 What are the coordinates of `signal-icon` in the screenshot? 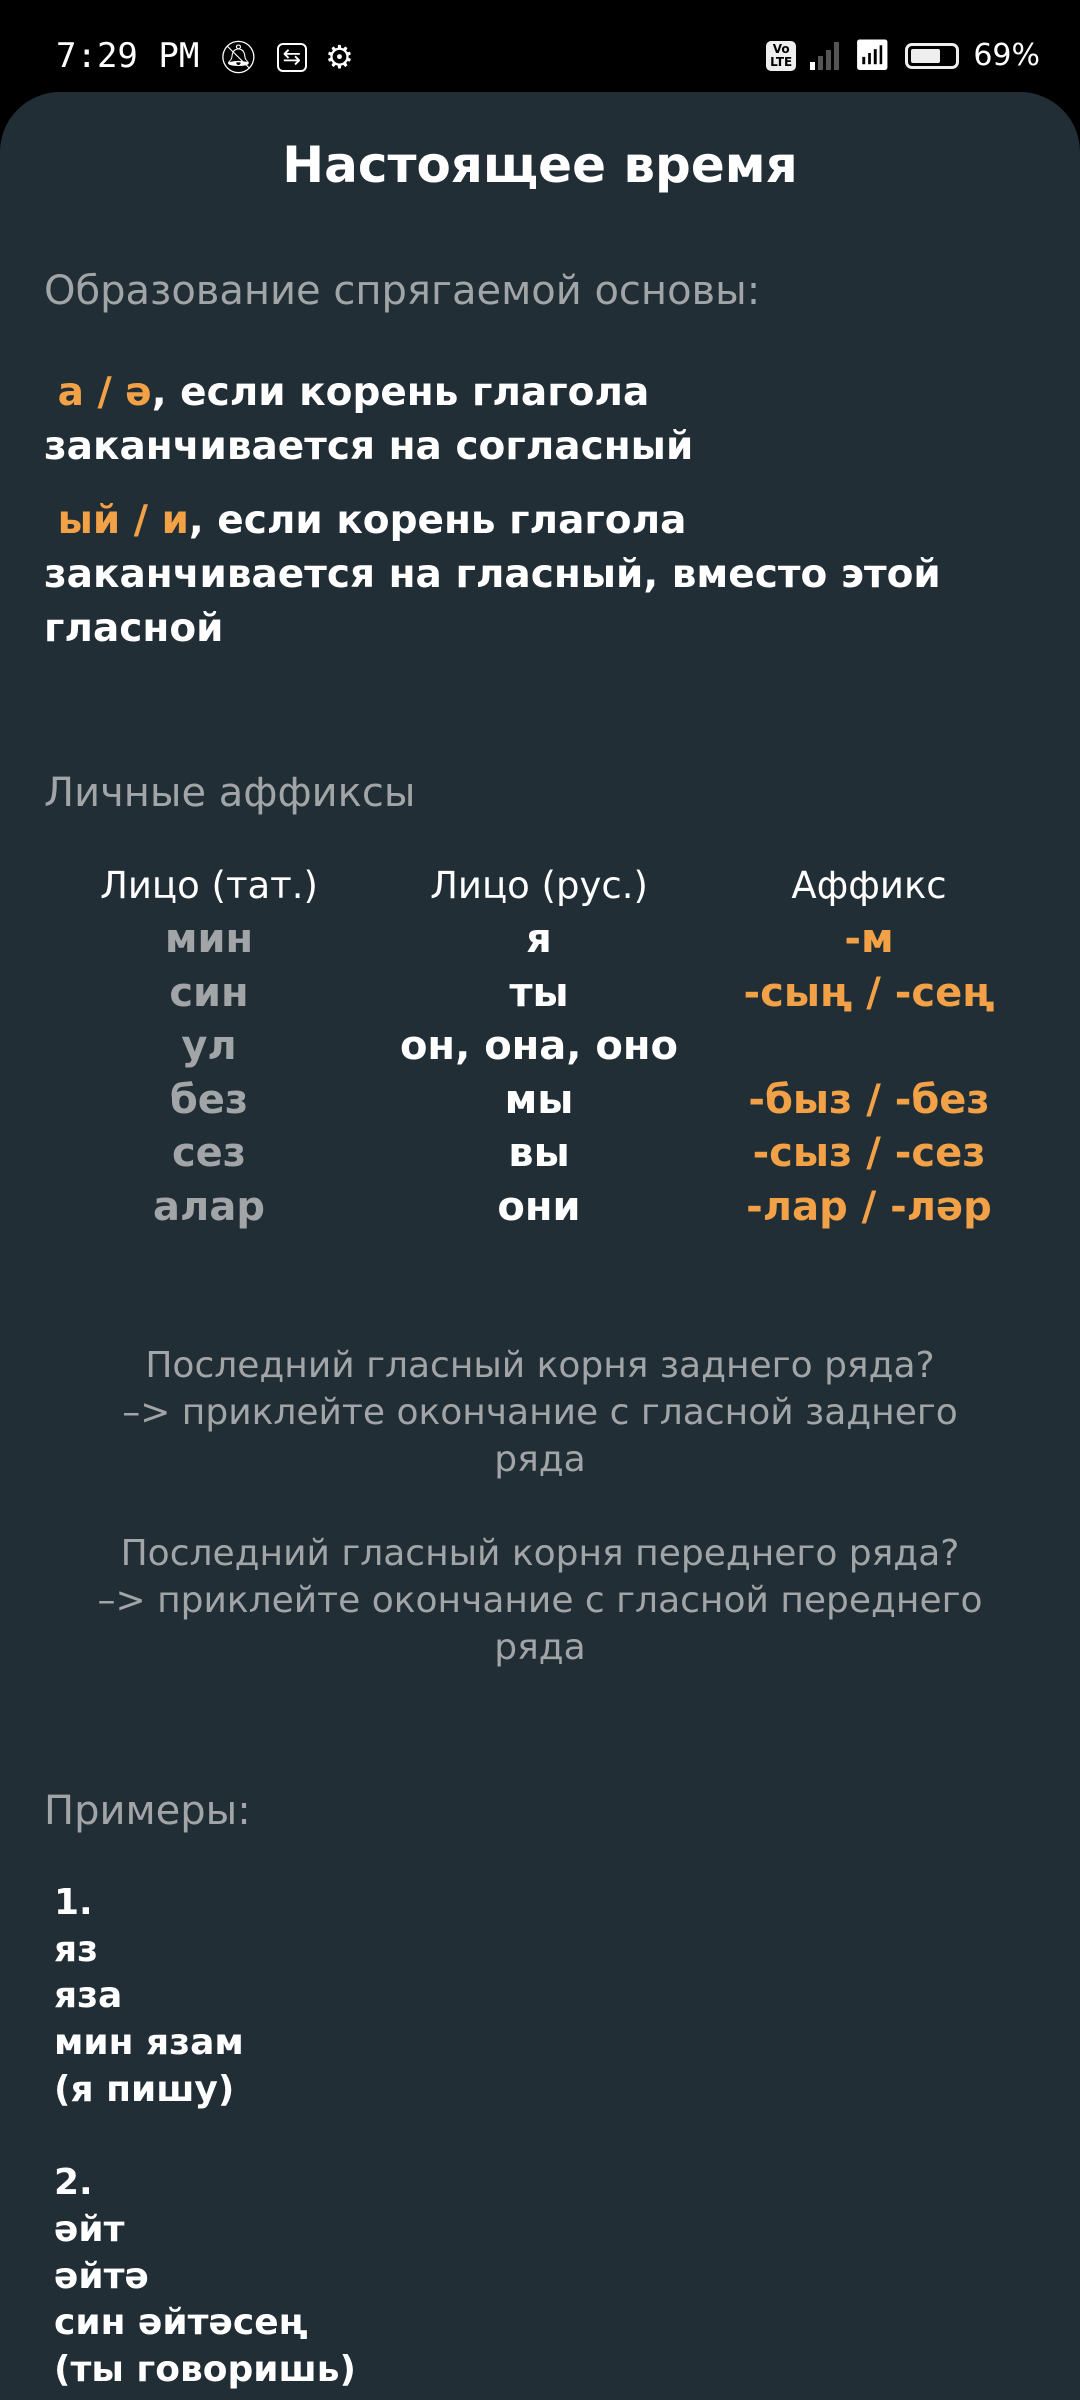 It's located at (825, 55).